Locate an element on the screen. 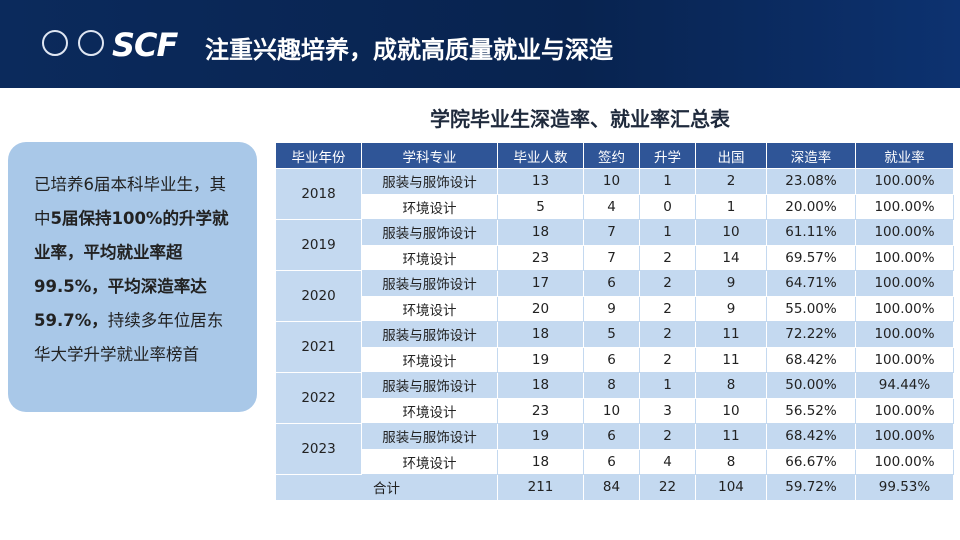 This screenshot has height=540, width=960. cell: 84 is located at coordinates (611, 487).